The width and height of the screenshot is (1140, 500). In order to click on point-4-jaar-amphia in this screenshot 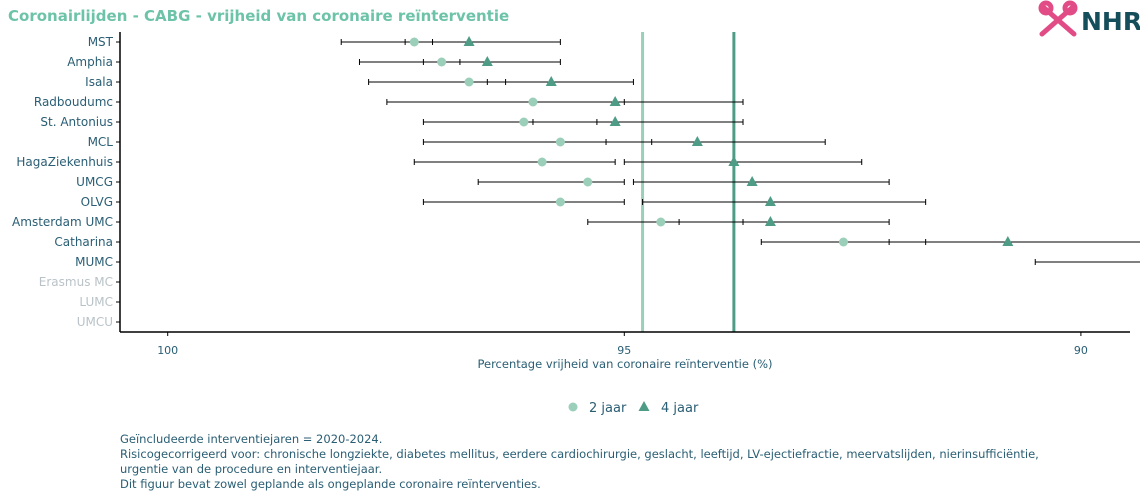, I will do `click(487, 61)`.